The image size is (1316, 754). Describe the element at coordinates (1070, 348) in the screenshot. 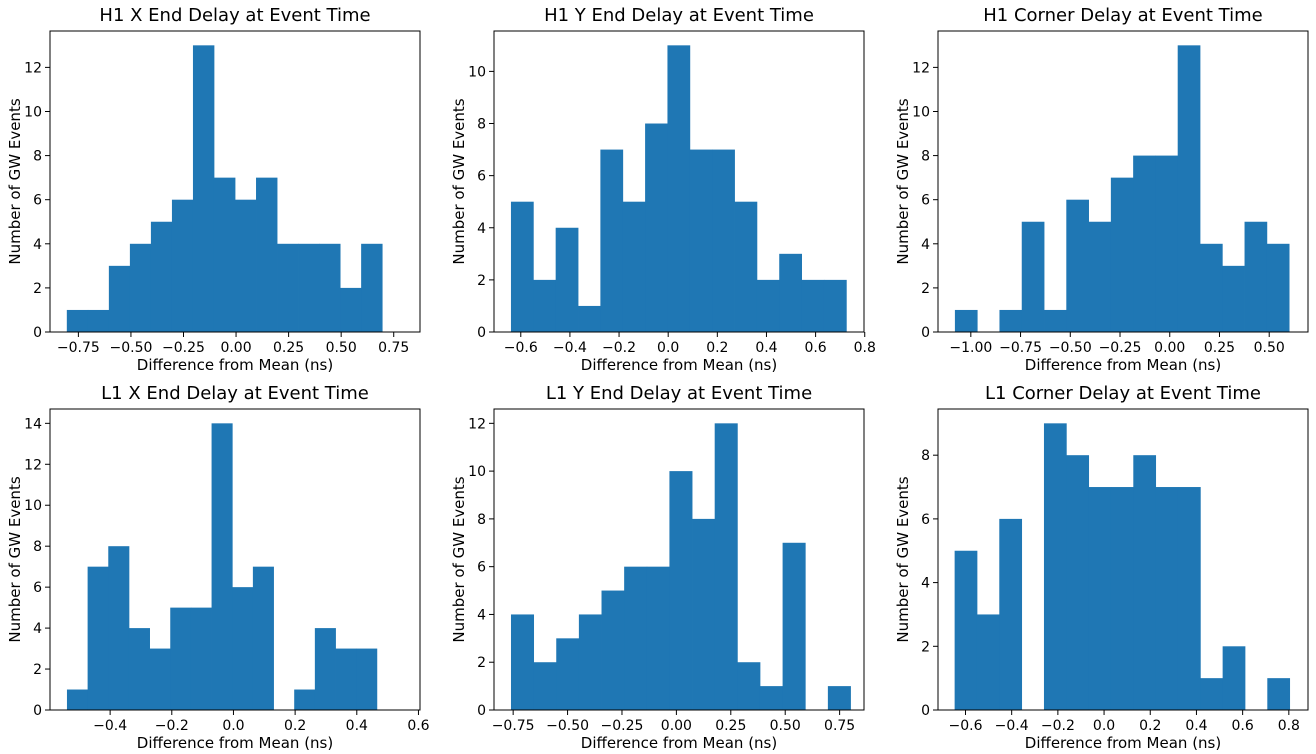

I see `x-tick-label: −0.50` at that location.